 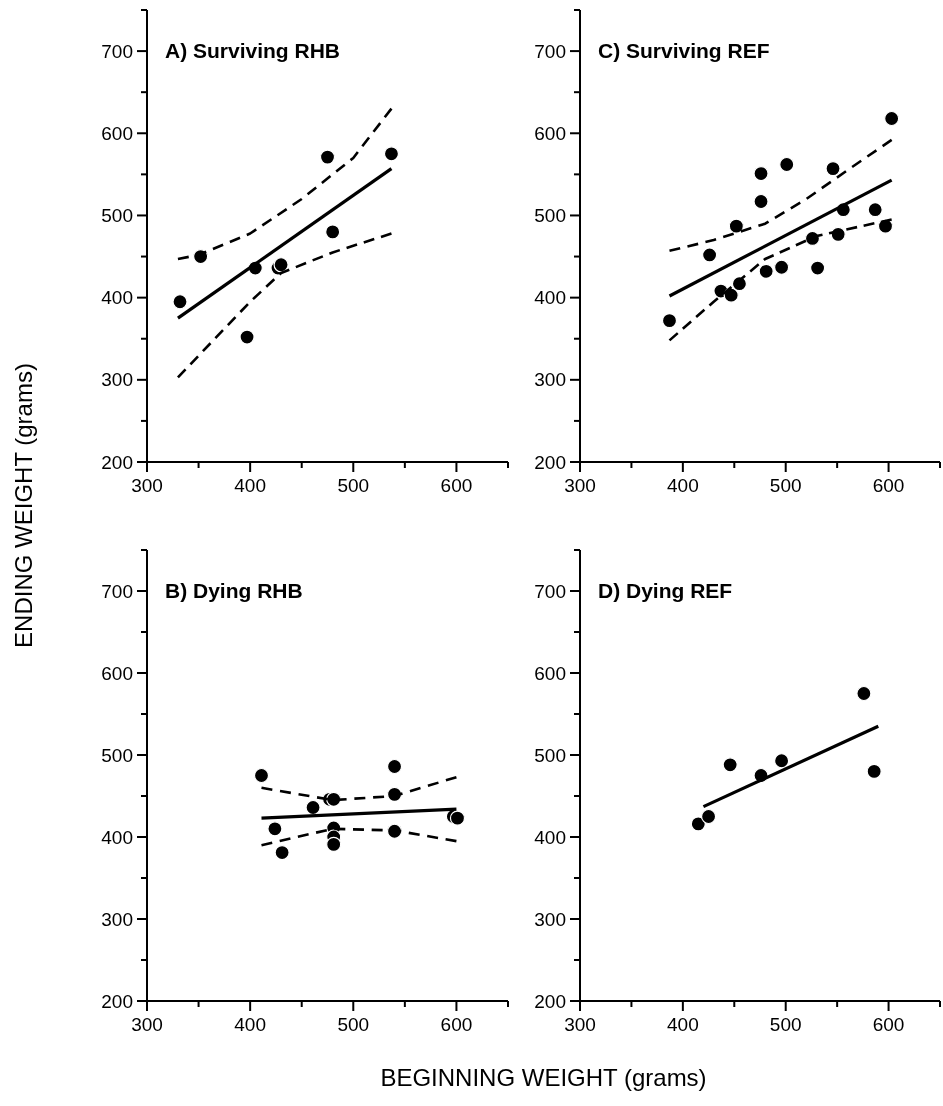 What do you see at coordinates (23, 505) in the screenshot?
I see `y-axis-title: ENDING WEIGHT (grams)` at bounding box center [23, 505].